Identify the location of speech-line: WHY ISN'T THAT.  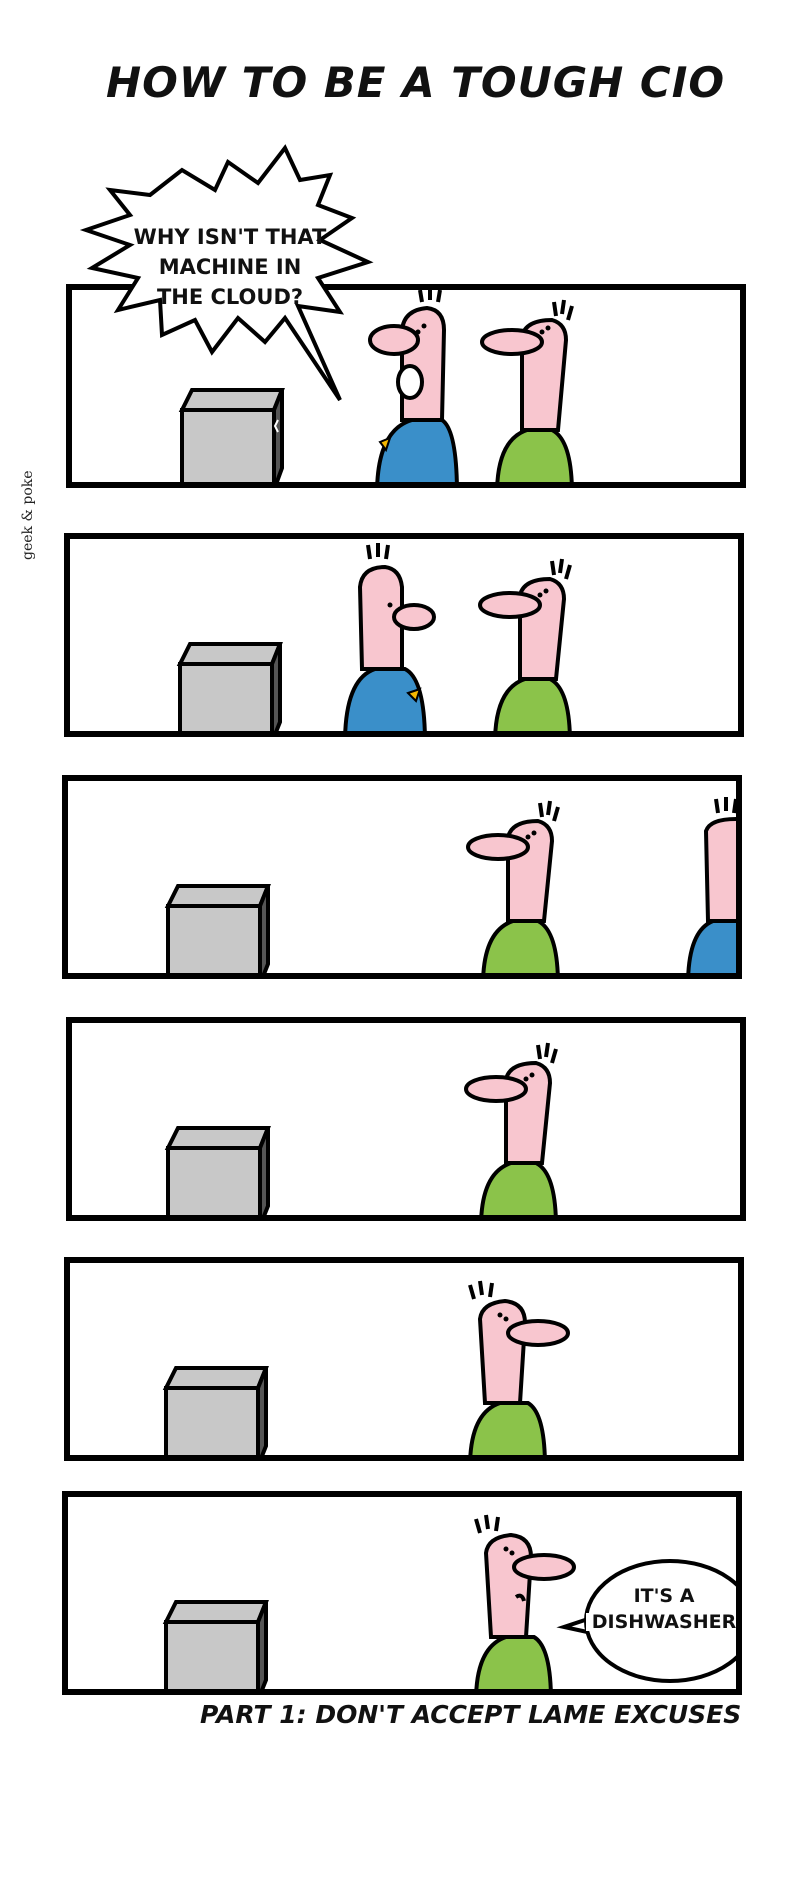
(230, 237).